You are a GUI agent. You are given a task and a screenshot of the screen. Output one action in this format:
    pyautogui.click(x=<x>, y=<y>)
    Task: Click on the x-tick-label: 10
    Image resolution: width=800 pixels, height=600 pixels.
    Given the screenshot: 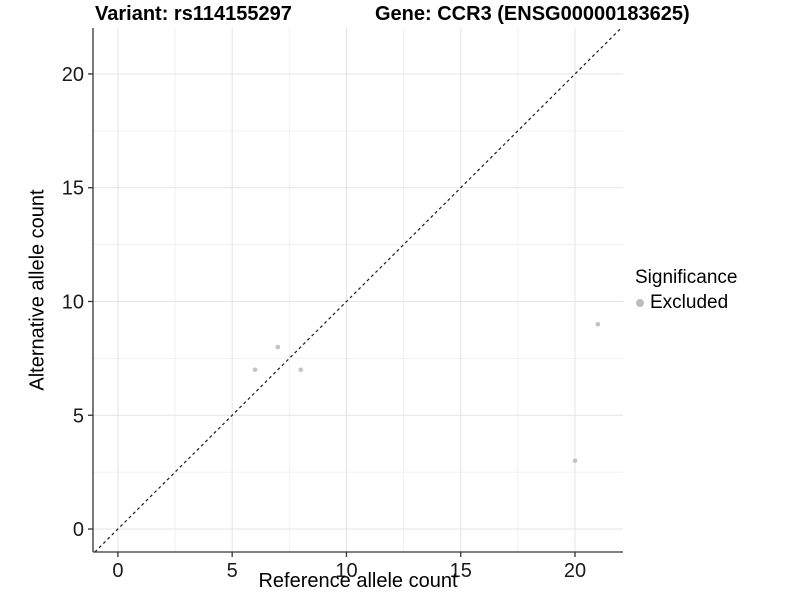 What is the action you would take?
    pyautogui.click(x=346, y=571)
    